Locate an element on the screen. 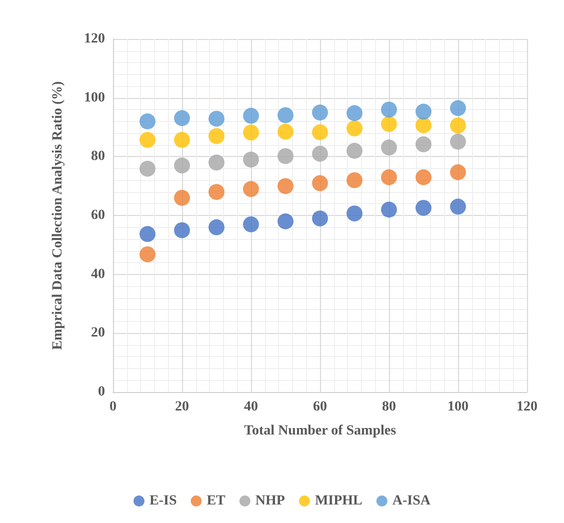  y-tick-label: 60 is located at coordinates (98, 215).